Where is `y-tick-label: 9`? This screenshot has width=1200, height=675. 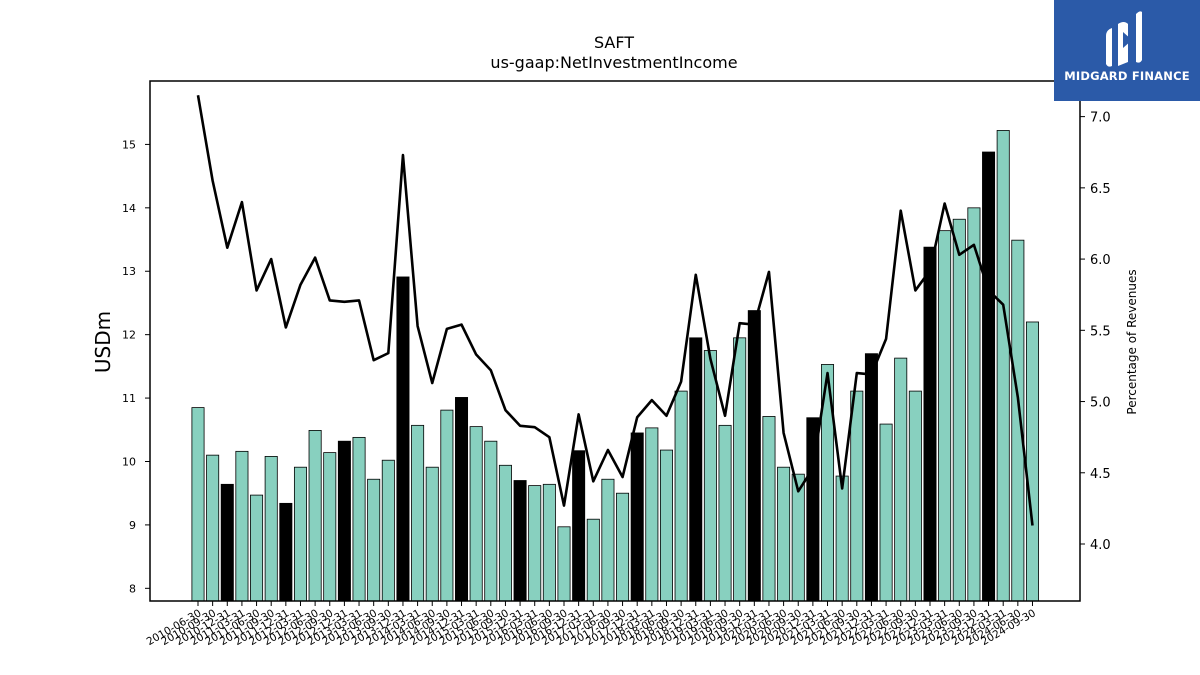
y-tick-label: 9 is located at coordinates (132, 525).